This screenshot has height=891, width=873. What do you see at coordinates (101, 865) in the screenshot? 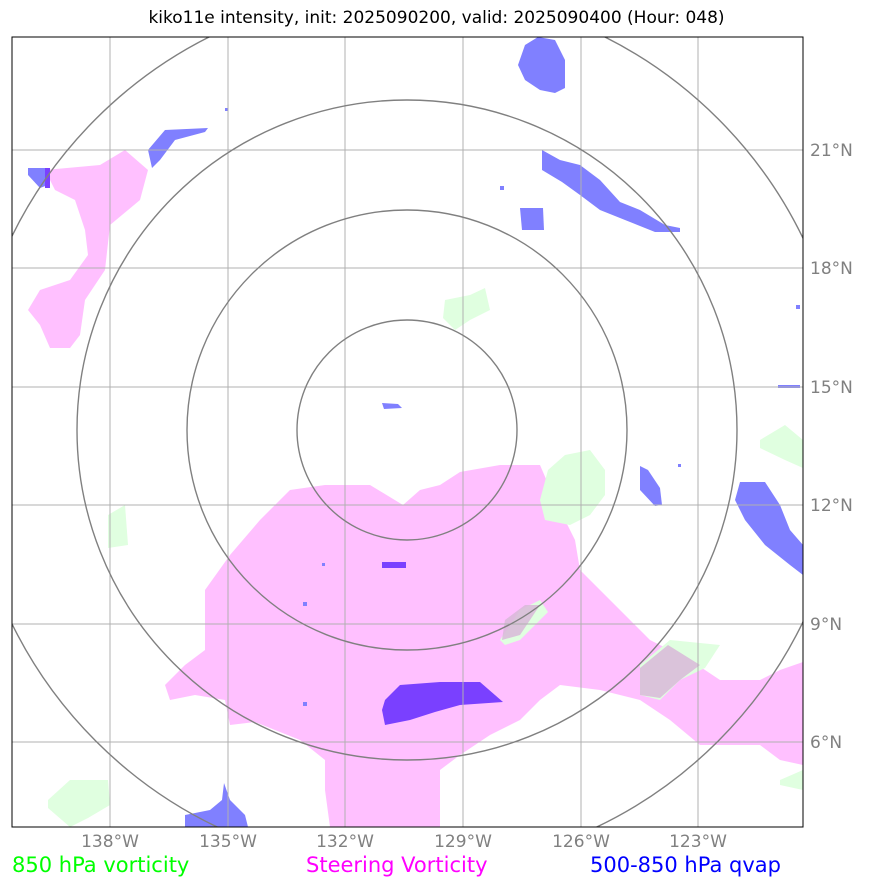
I see `legend-850-vorticity: 850 hPa vorticity` at bounding box center [101, 865].